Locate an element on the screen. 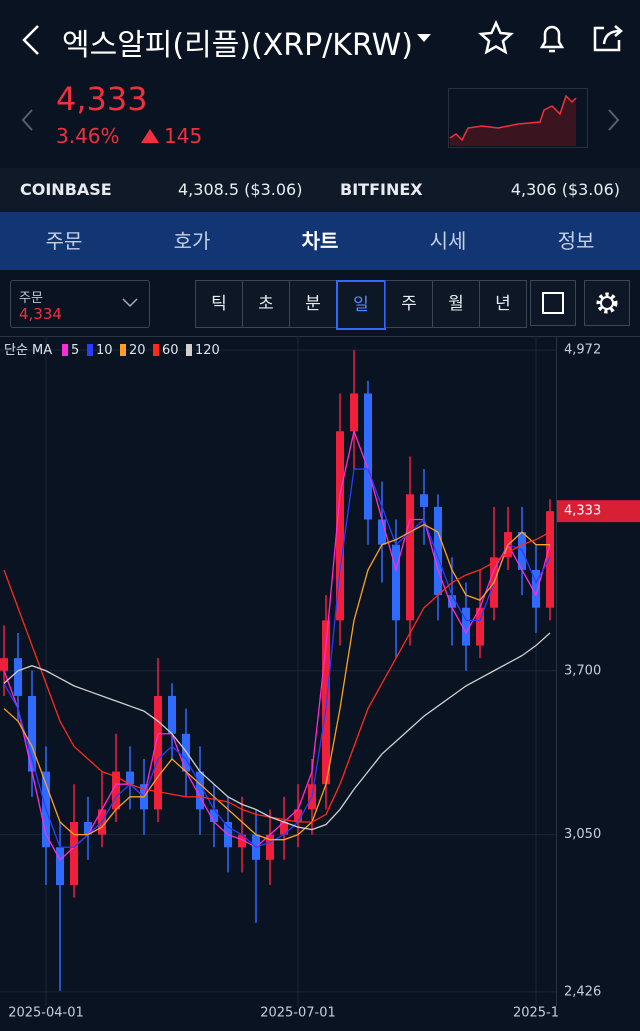 This screenshot has width=640, height=1031. exchange-name: BITFINEX is located at coordinates (381, 189).